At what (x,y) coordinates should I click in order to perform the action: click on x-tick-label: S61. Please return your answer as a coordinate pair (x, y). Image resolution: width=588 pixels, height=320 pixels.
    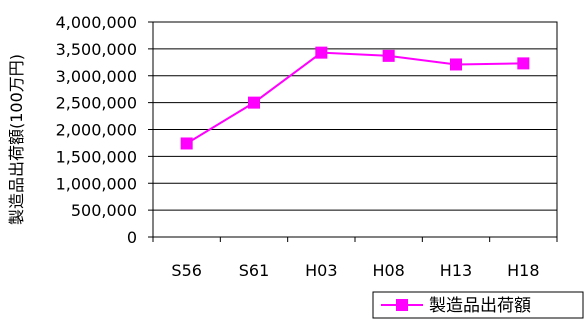
    Looking at the image, I should click on (254, 270).